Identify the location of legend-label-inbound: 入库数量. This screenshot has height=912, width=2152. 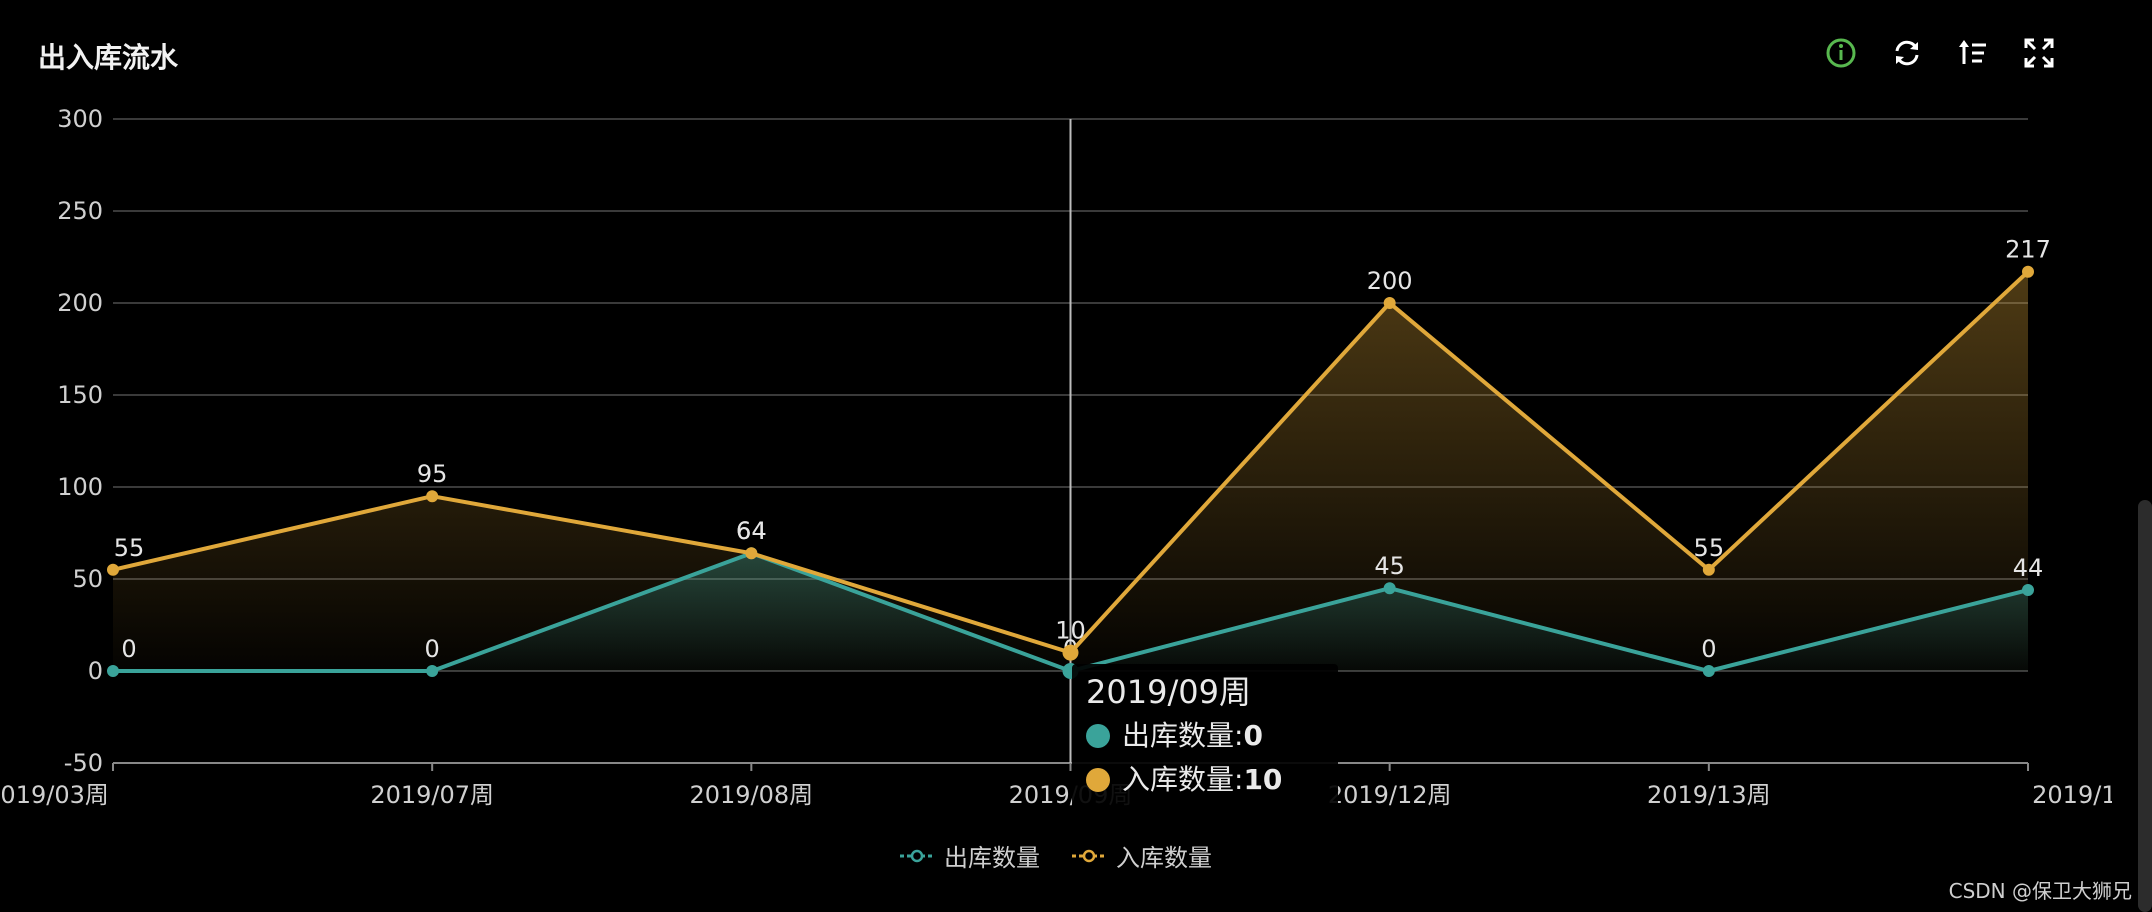
(1164, 858).